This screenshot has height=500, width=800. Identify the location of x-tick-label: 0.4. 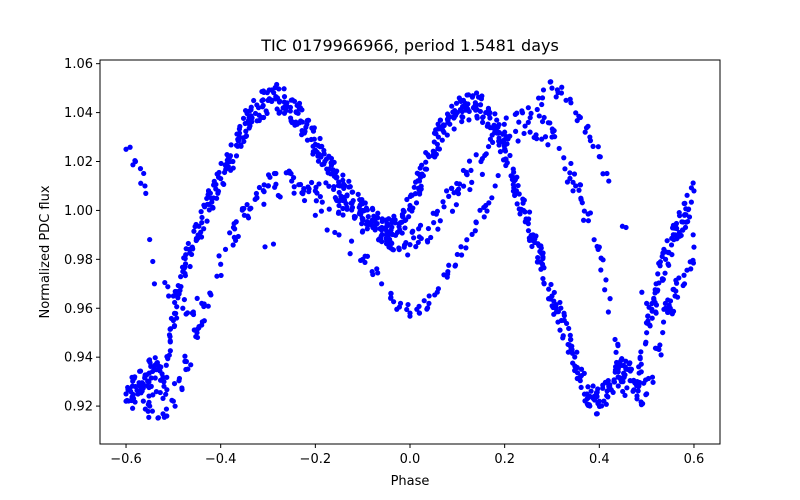
(599, 459).